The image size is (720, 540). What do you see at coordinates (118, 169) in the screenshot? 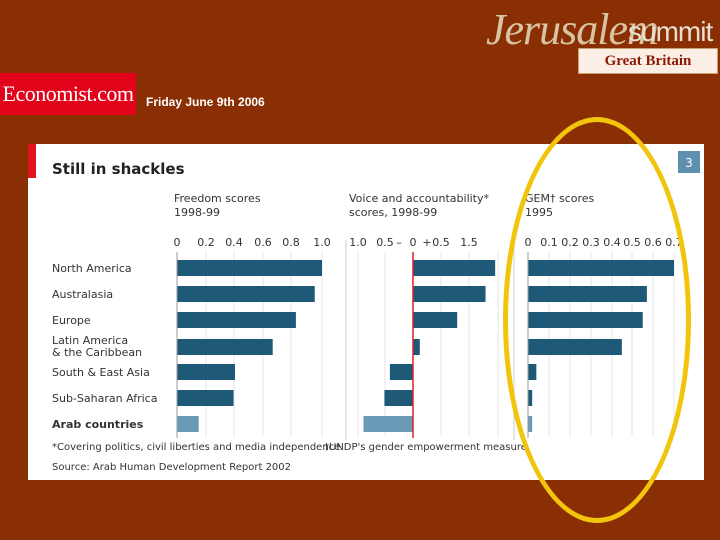
I see `chart-title: Still in shackles` at bounding box center [118, 169].